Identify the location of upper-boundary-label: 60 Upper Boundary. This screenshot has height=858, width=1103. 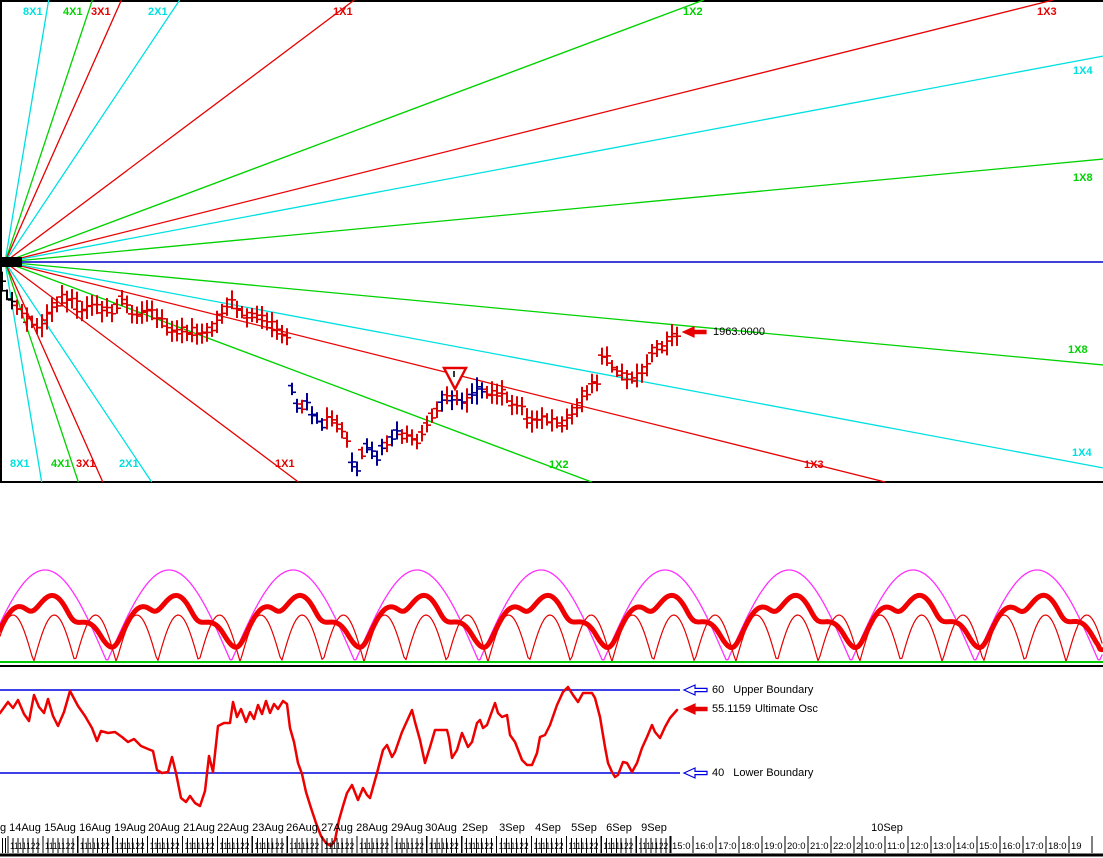
(762, 690).